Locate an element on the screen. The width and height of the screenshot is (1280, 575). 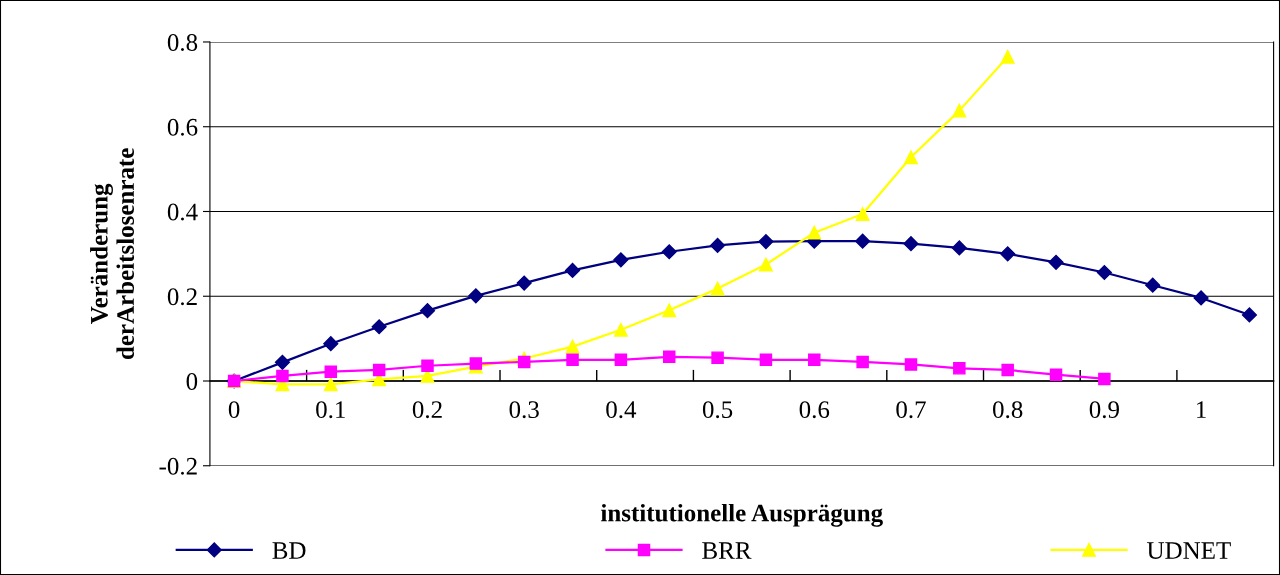
x-tick-label: 0.7 is located at coordinates (911, 410).